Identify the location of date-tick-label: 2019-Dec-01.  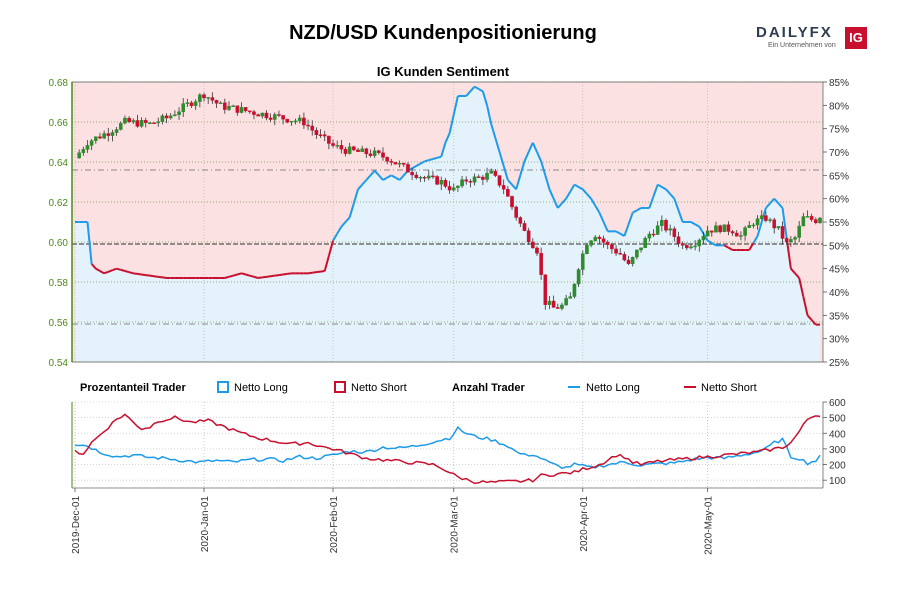
(76, 525).